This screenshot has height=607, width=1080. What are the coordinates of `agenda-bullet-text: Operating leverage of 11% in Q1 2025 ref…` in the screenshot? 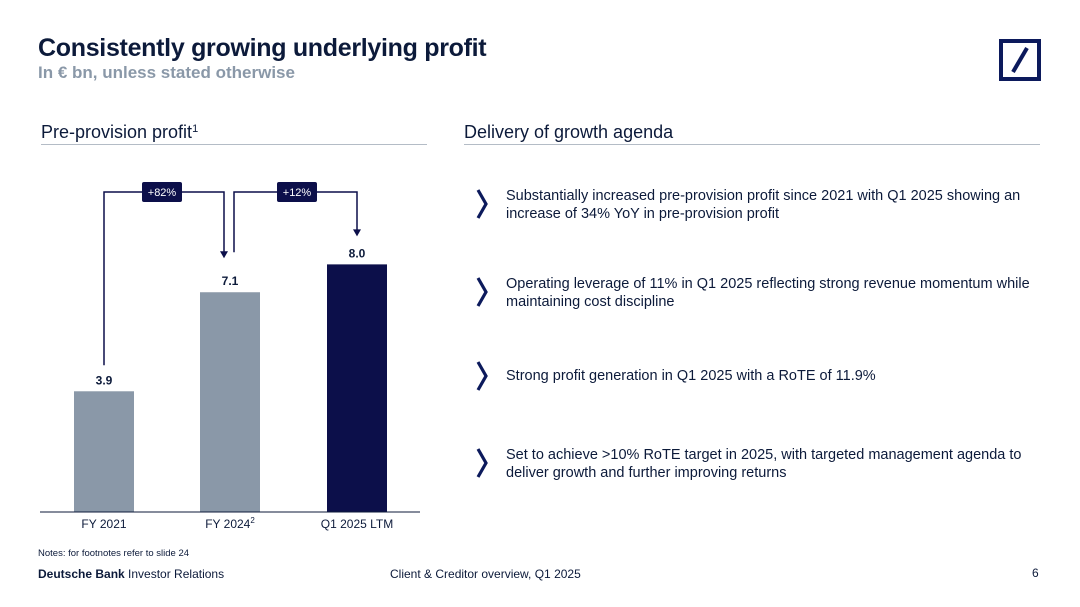 It's located at (768, 293).